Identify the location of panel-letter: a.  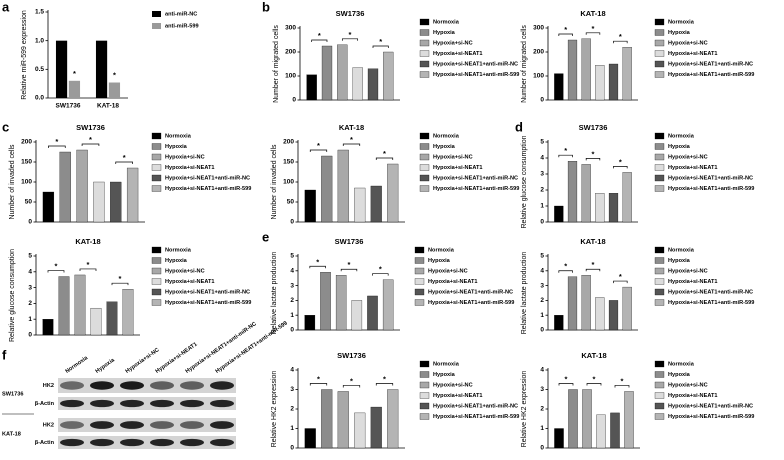
(6, 7).